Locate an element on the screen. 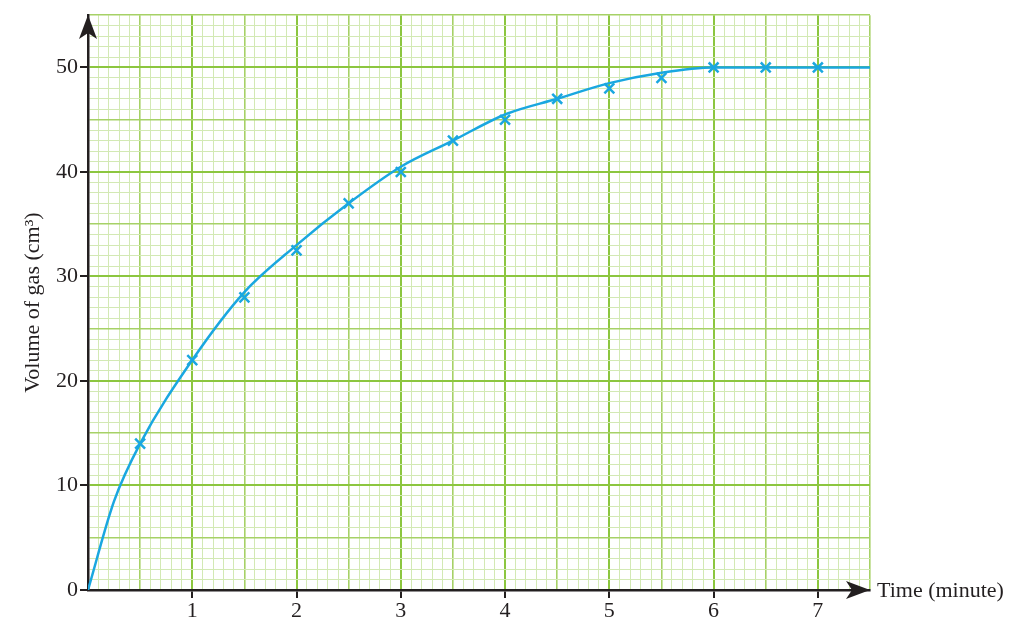 The image size is (1024, 624). y-tick-label: 50 is located at coordinates (67, 66).